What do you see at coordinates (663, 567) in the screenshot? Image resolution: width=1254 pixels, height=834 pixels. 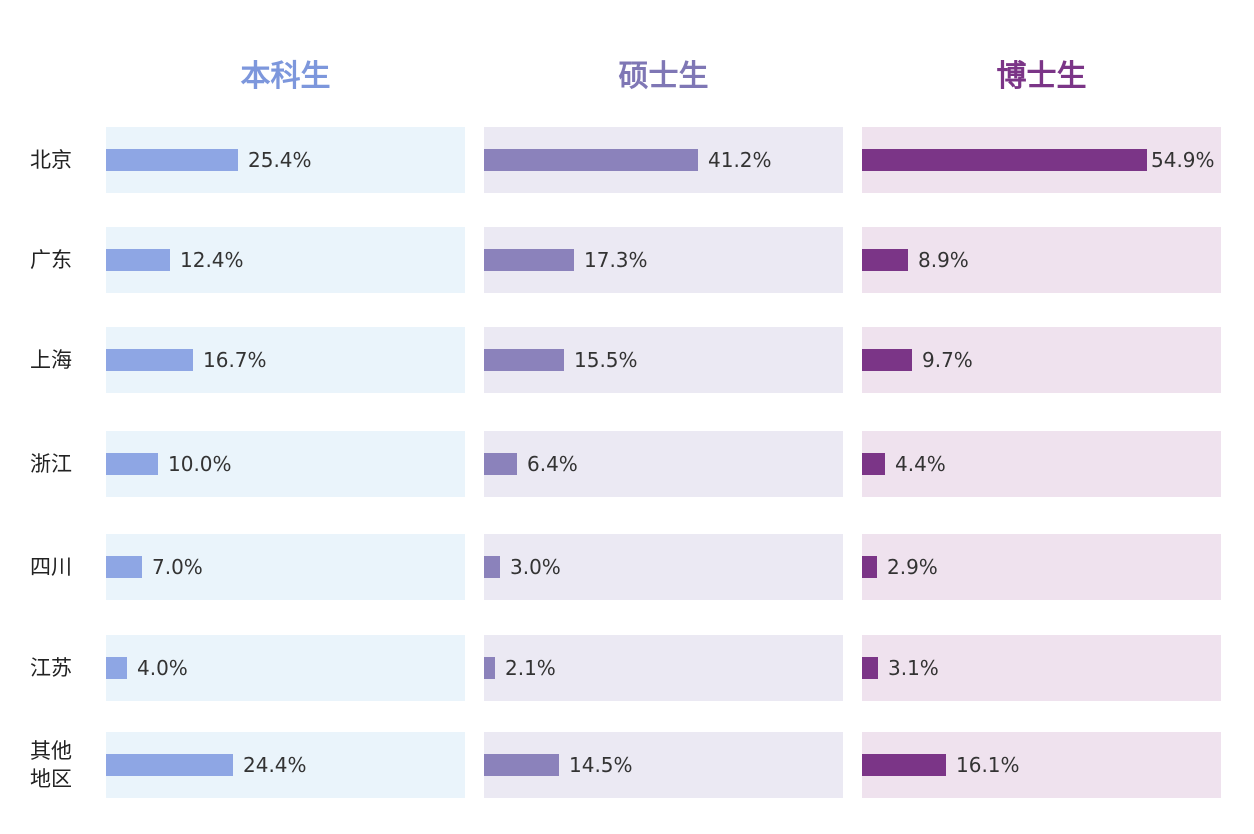 I see `panel-1-4: 3.0%` at bounding box center [663, 567].